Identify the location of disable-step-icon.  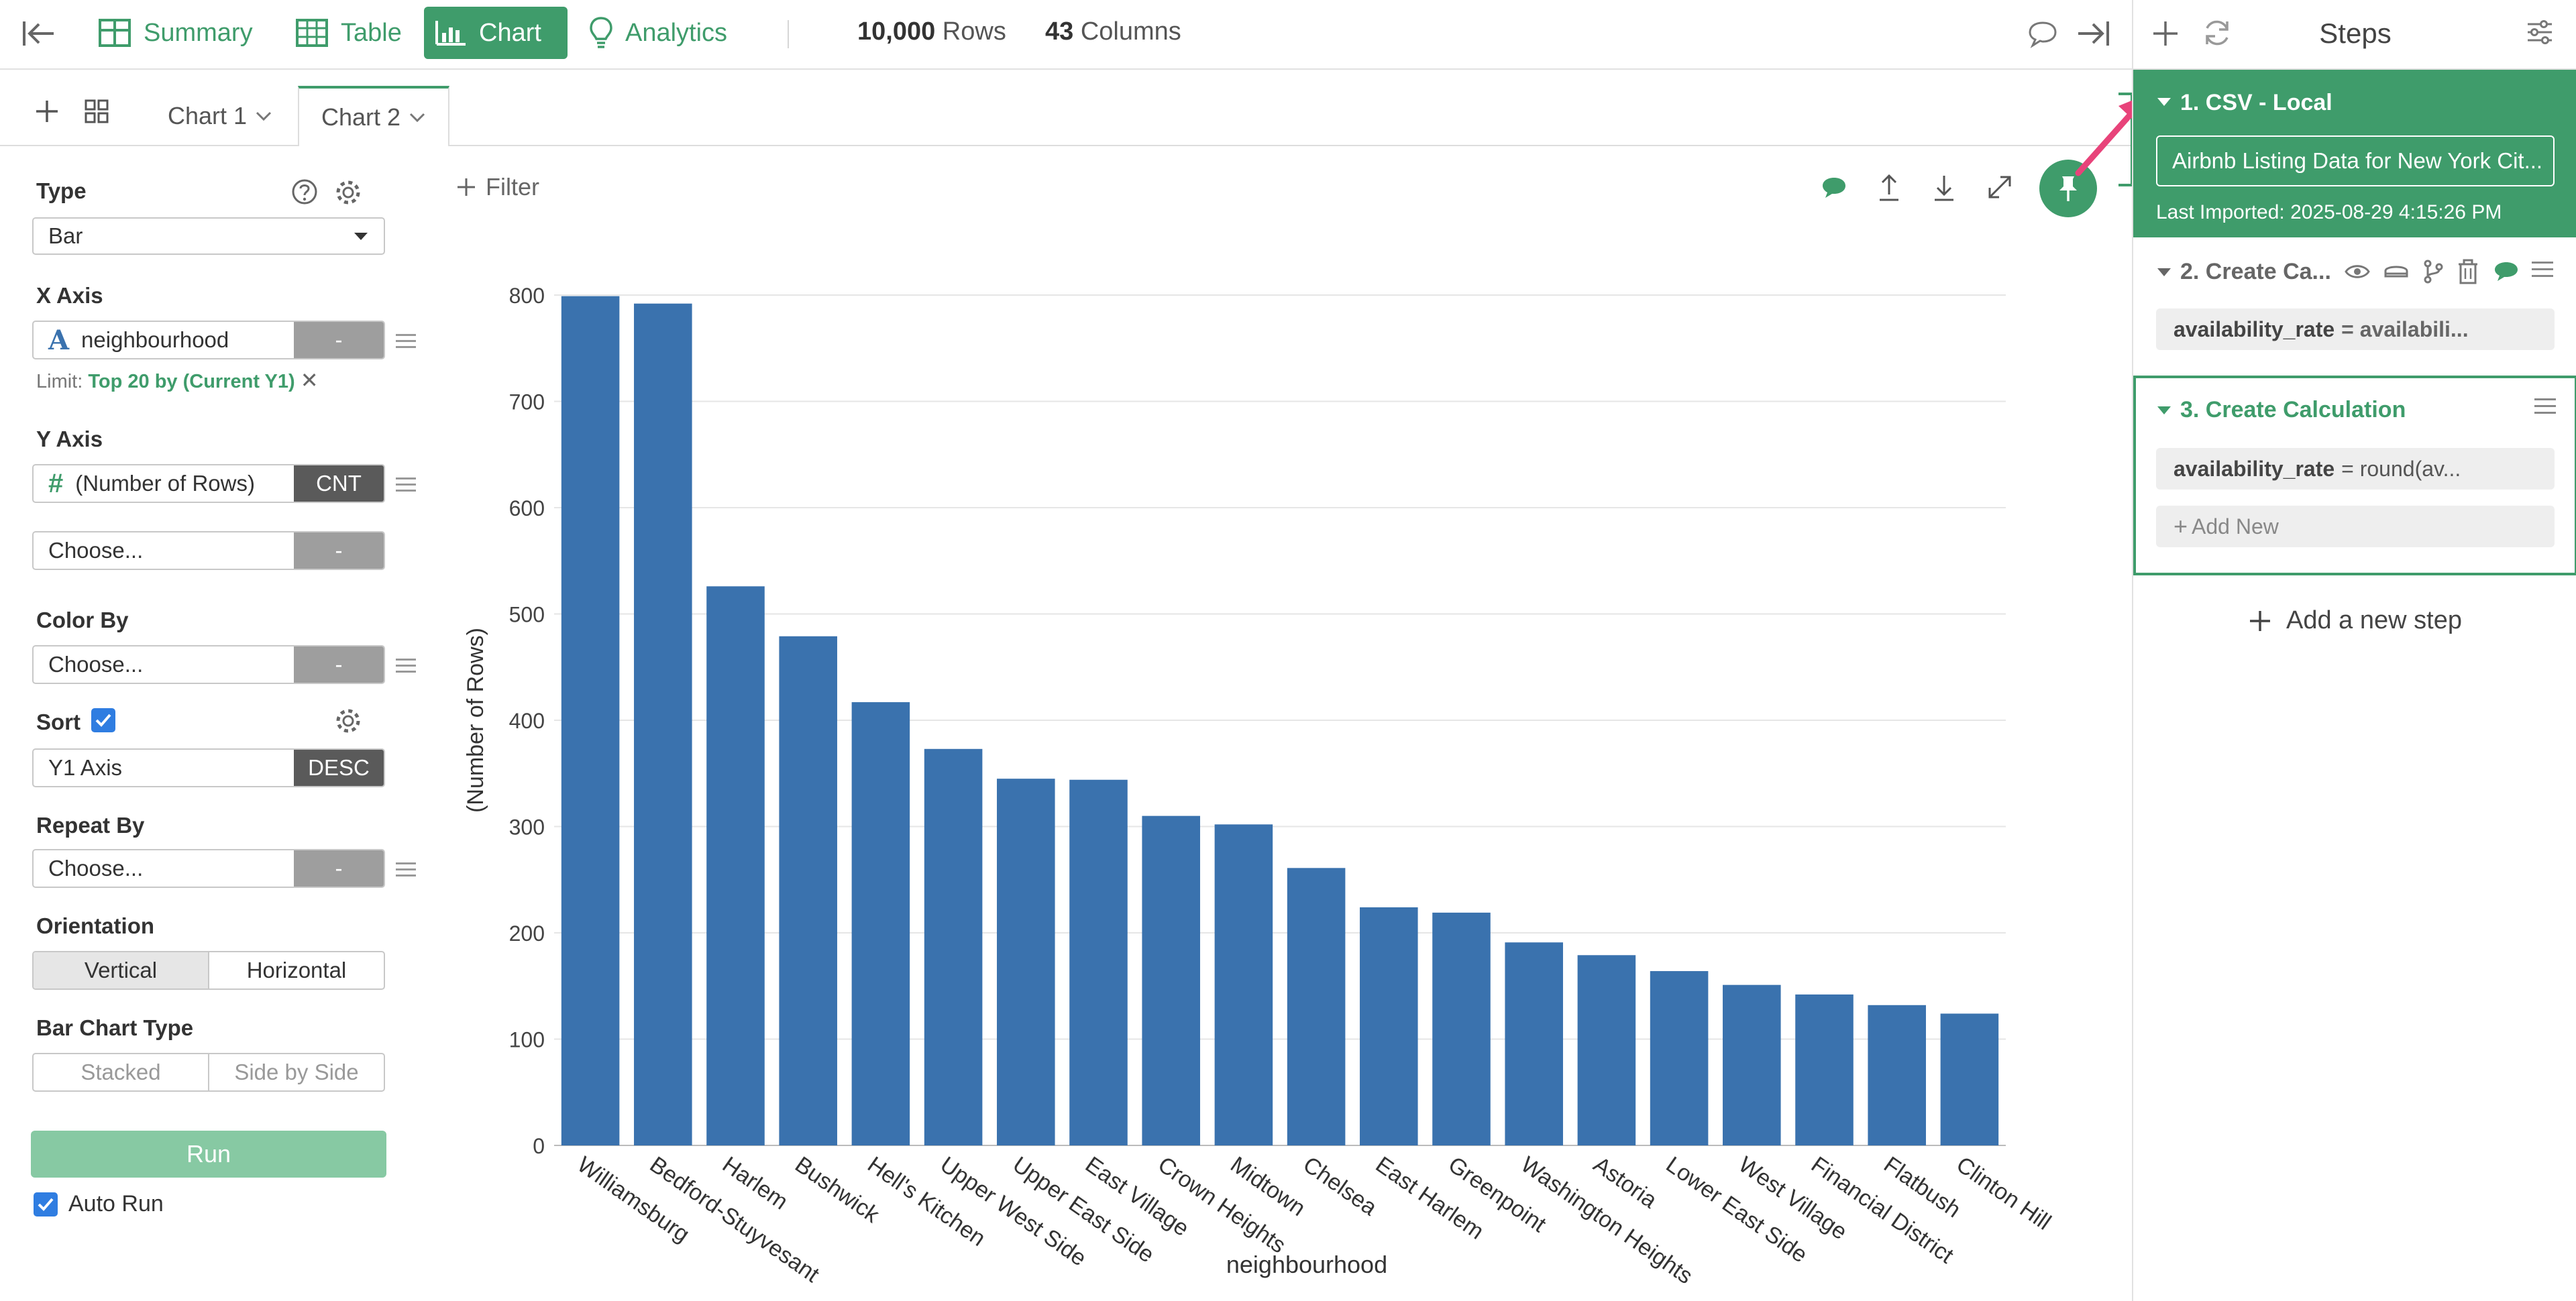
(2396, 272).